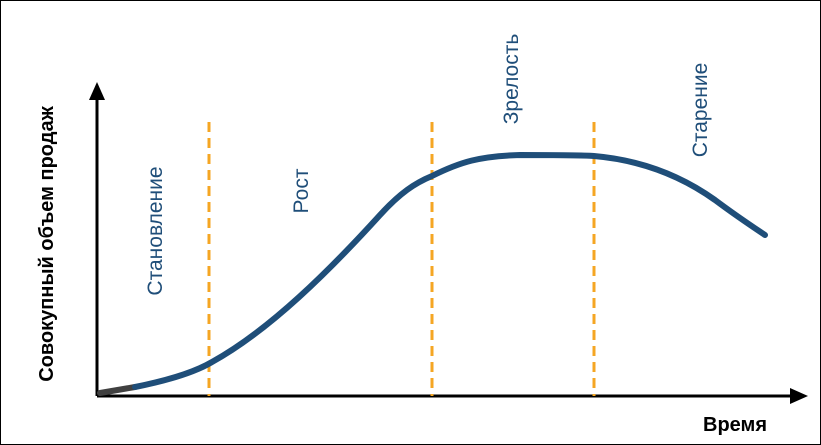 The height and width of the screenshot is (445, 821). I want to click on x-axis-label: Время, so click(735, 425).